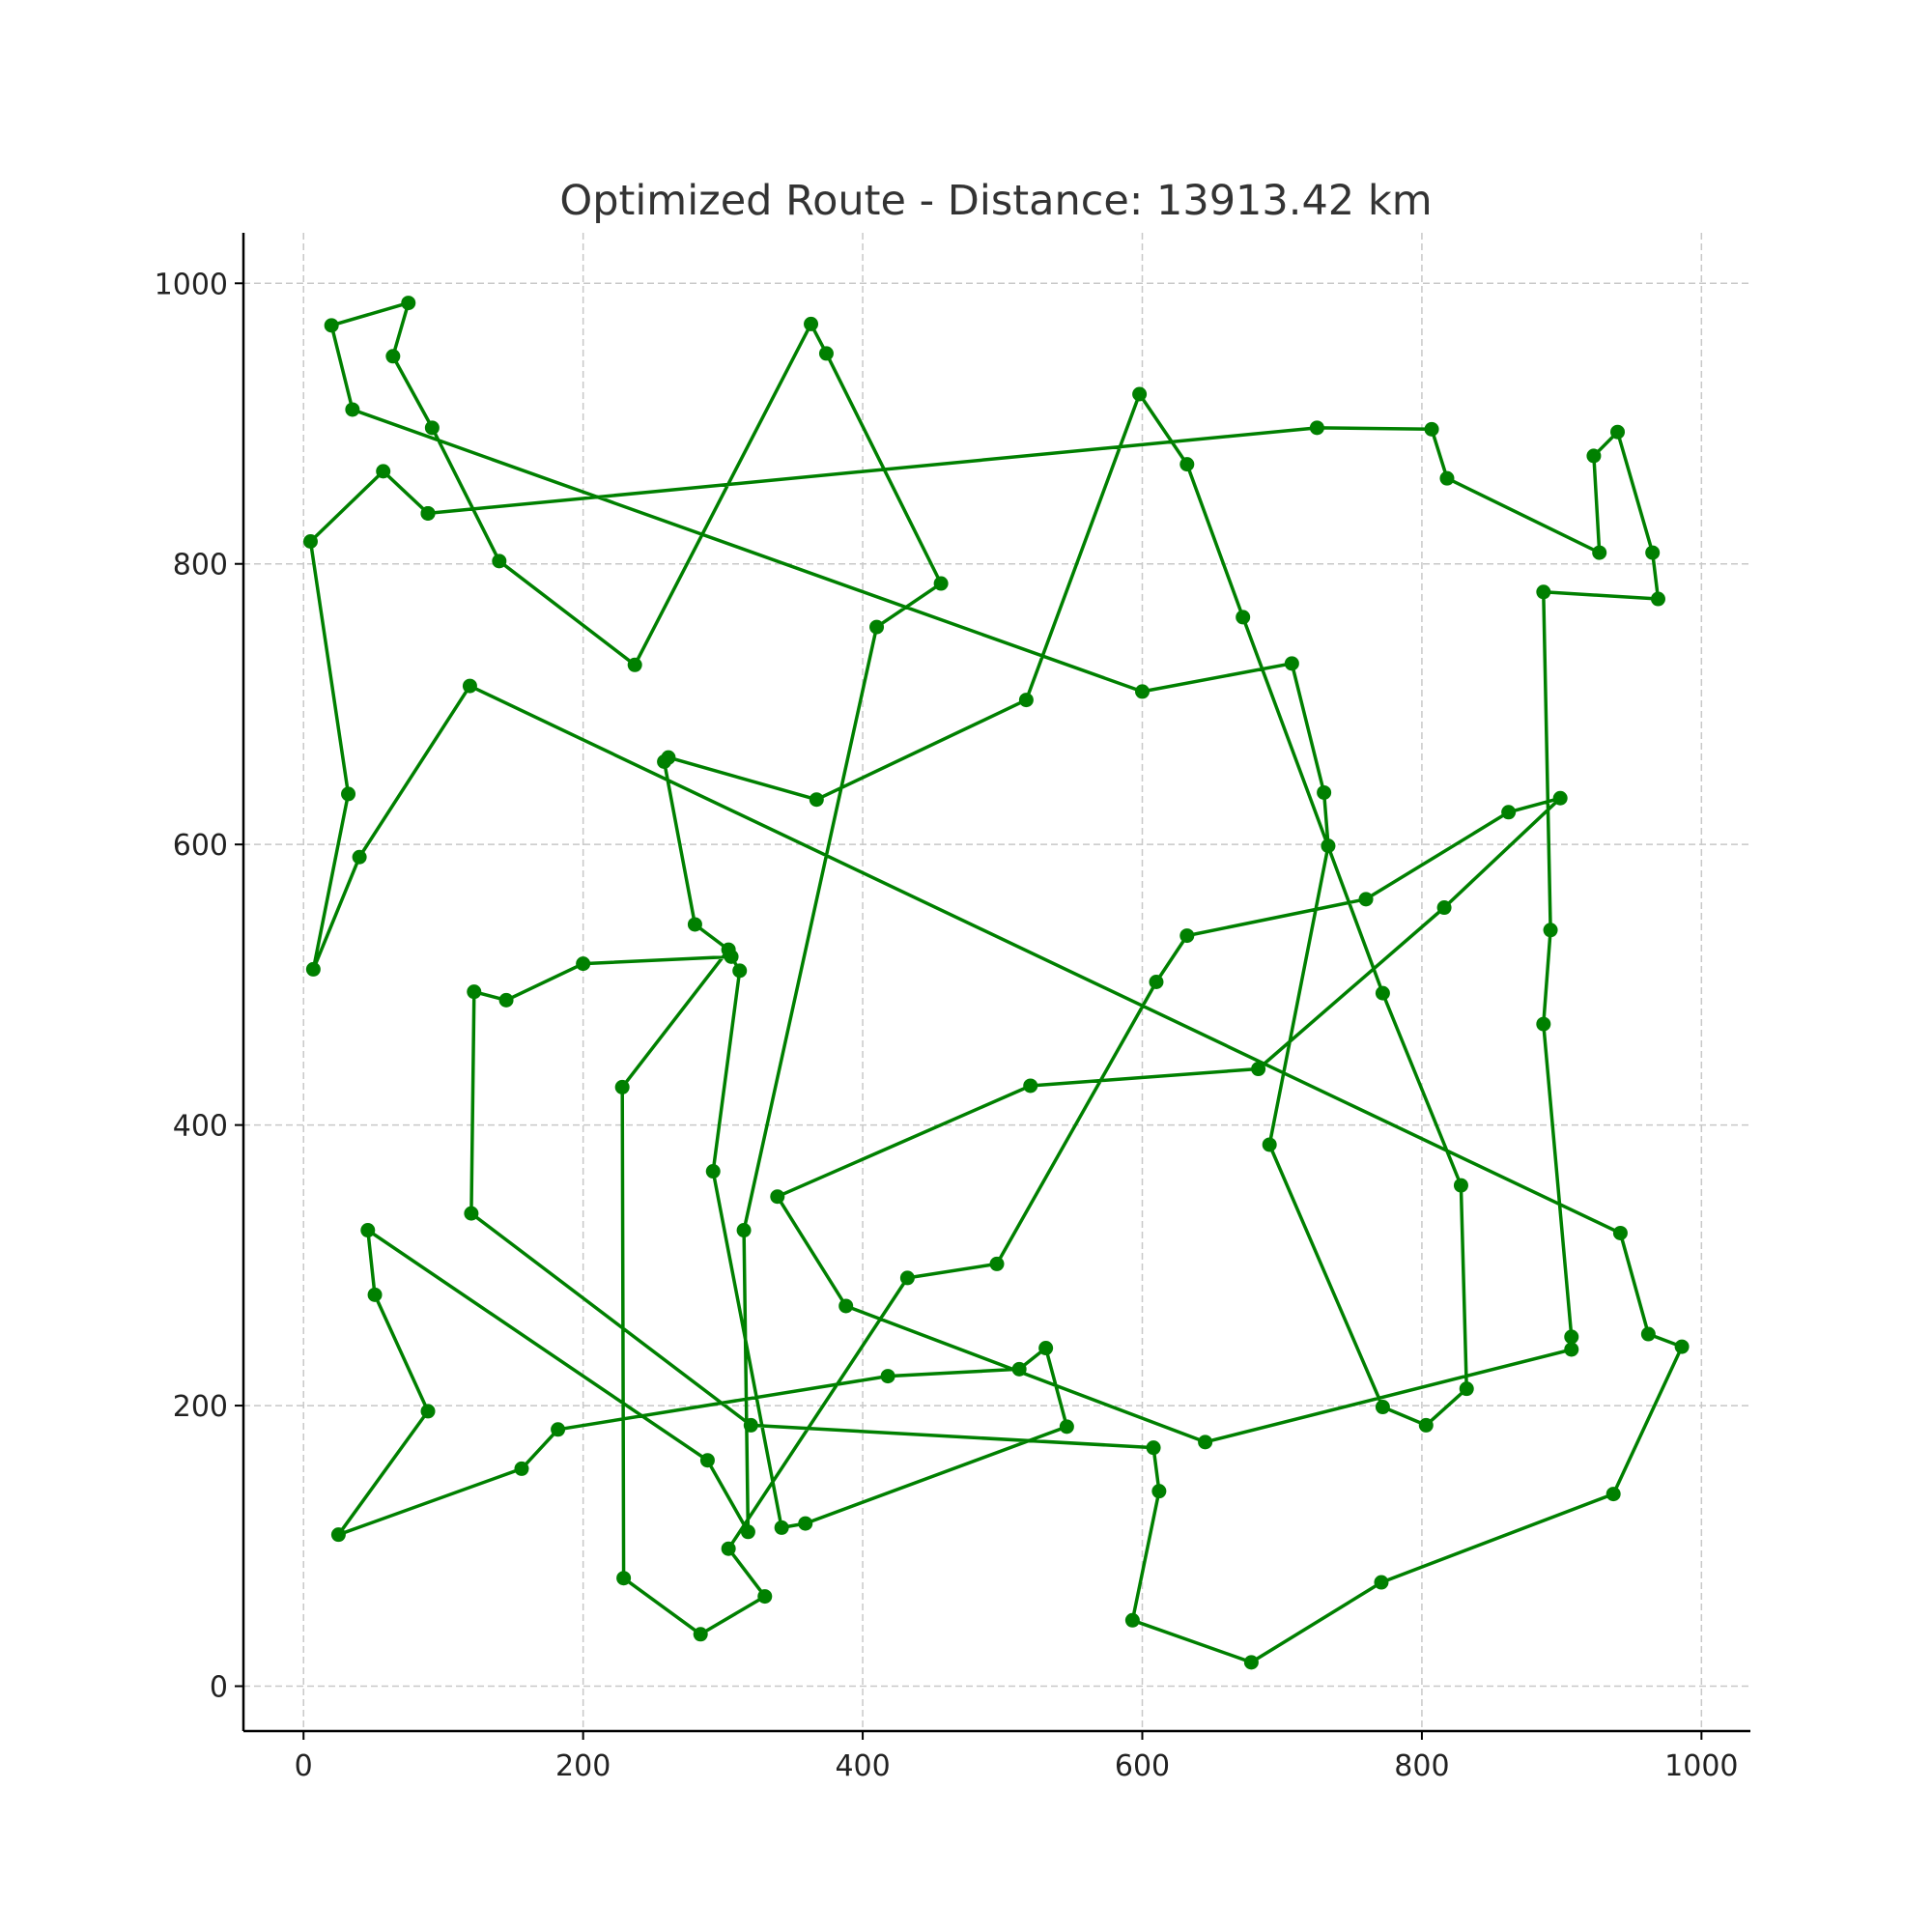 The width and height of the screenshot is (1932, 1932). I want to click on y-tick-label: 200, so click(200, 1407).